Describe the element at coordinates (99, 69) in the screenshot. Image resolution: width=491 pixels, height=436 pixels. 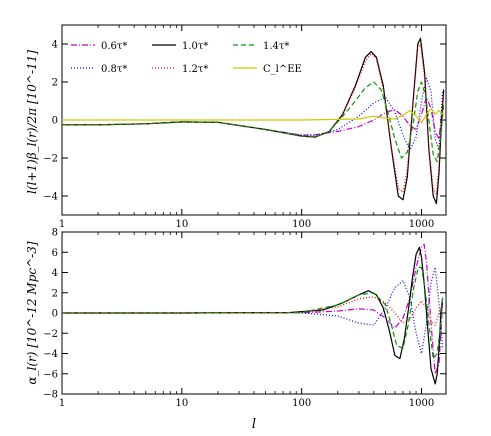
I see `legend-item-0p8: 0.8τ*` at that location.